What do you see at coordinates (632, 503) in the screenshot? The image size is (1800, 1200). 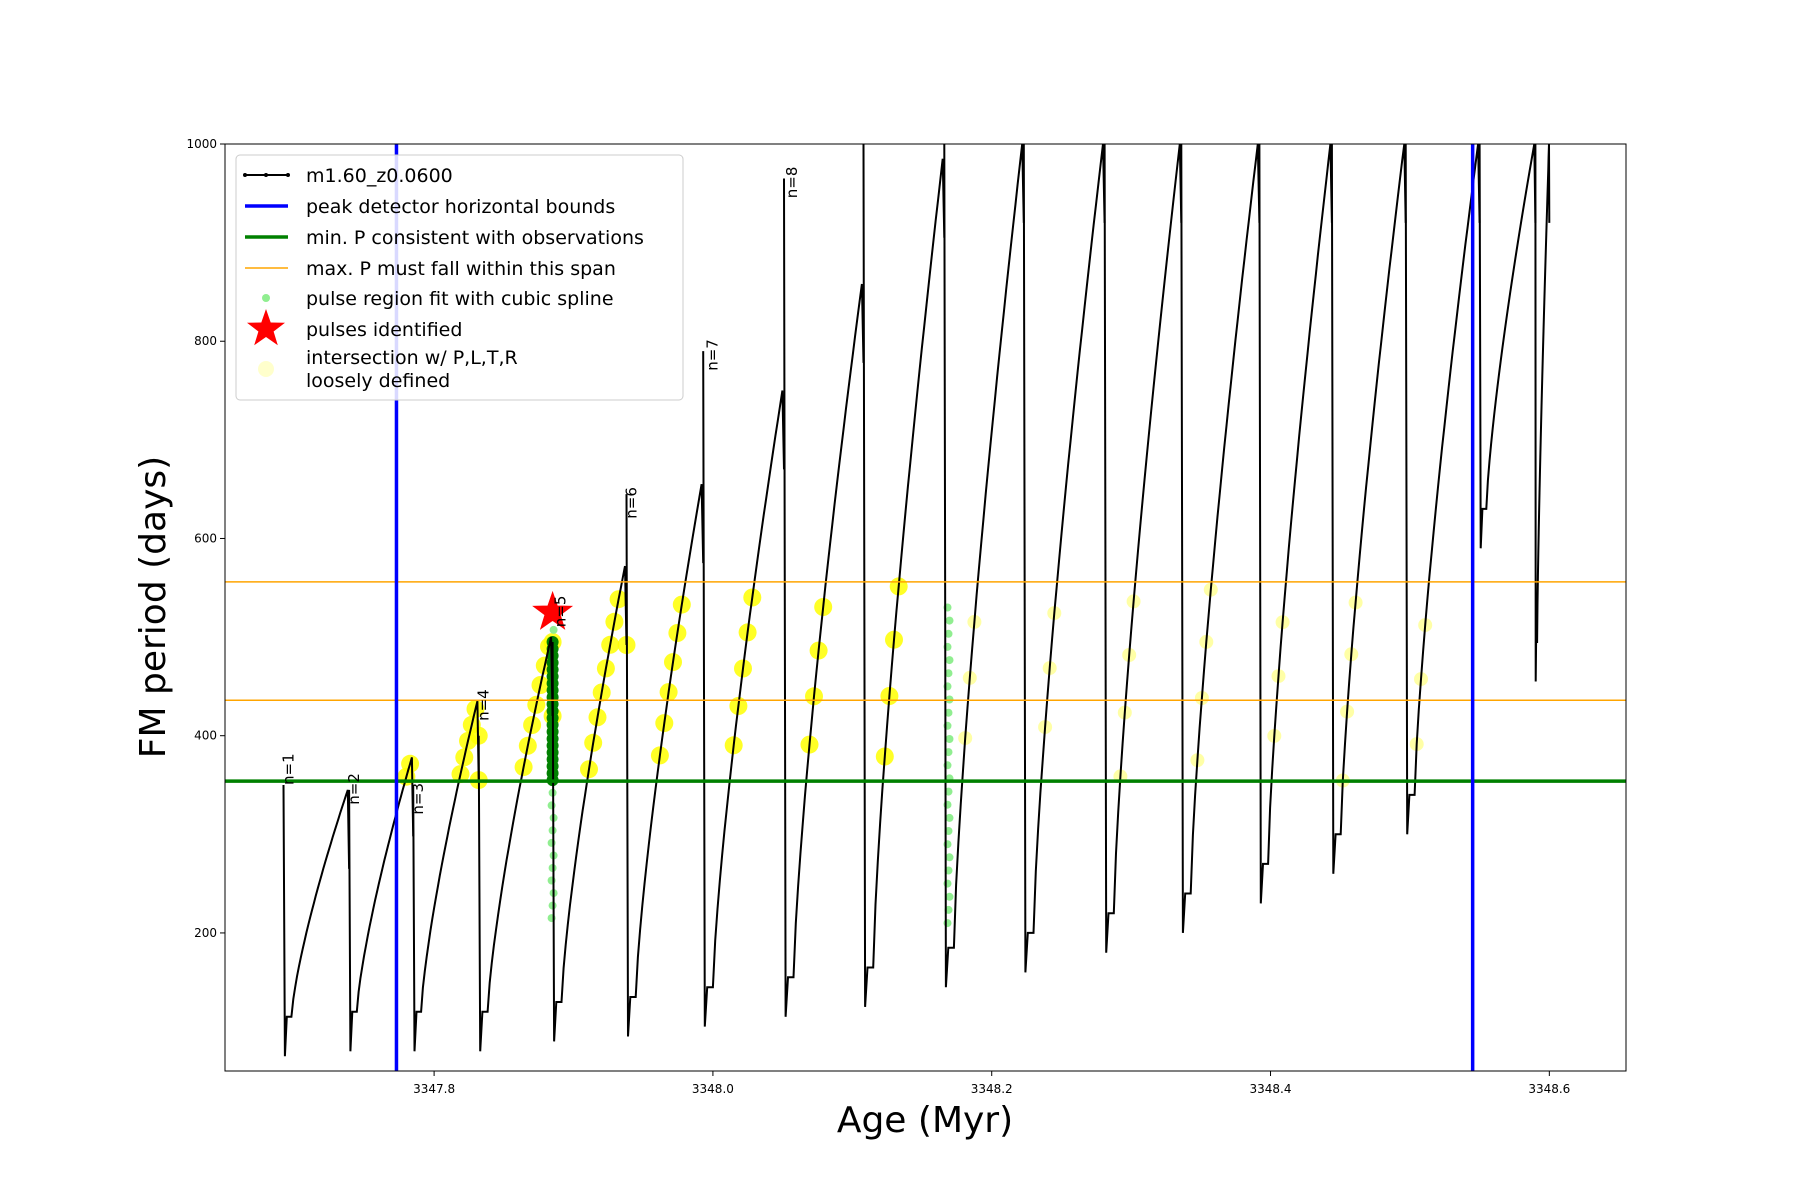 I see `pulse-label-n6: n=6` at bounding box center [632, 503].